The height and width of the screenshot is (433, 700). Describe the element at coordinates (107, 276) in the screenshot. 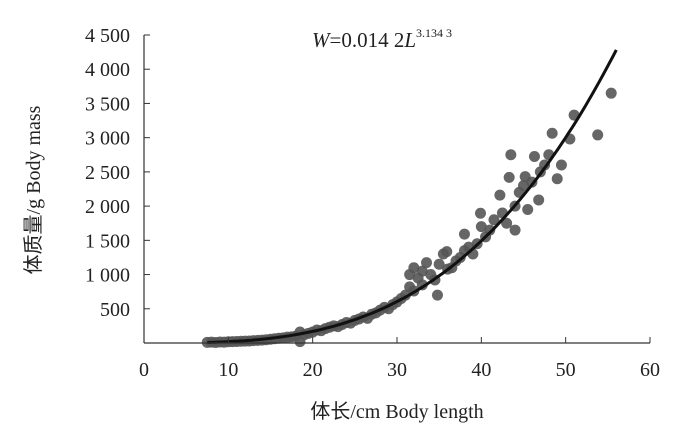

I see `y-tick-label: 1 000` at that location.